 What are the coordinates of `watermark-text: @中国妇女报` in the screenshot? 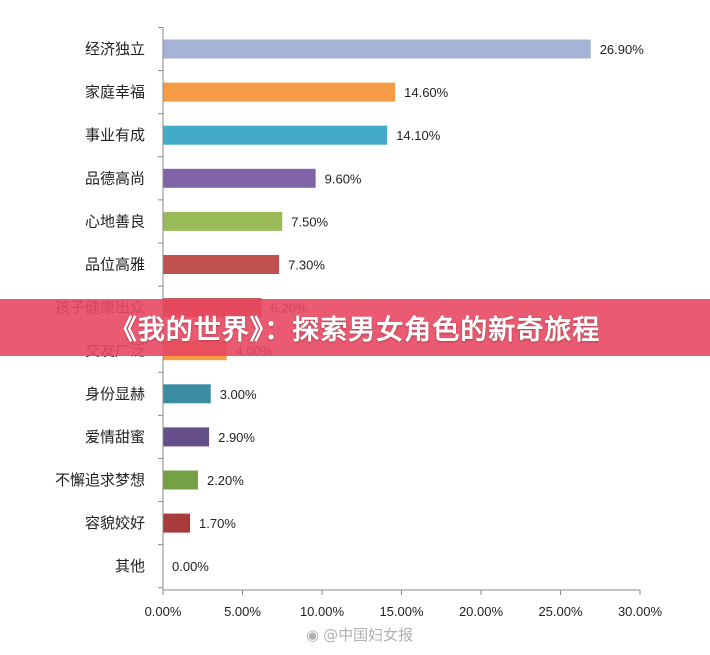 It's located at (368, 635).